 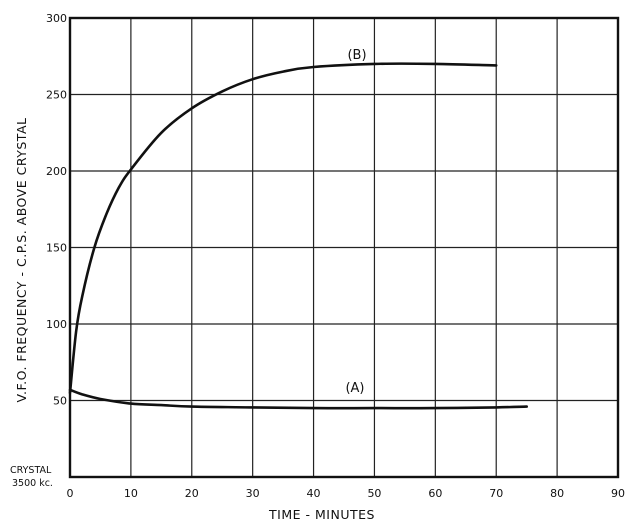 What do you see at coordinates (56, 18) in the screenshot?
I see `y-tick-label-300: 300` at bounding box center [56, 18].